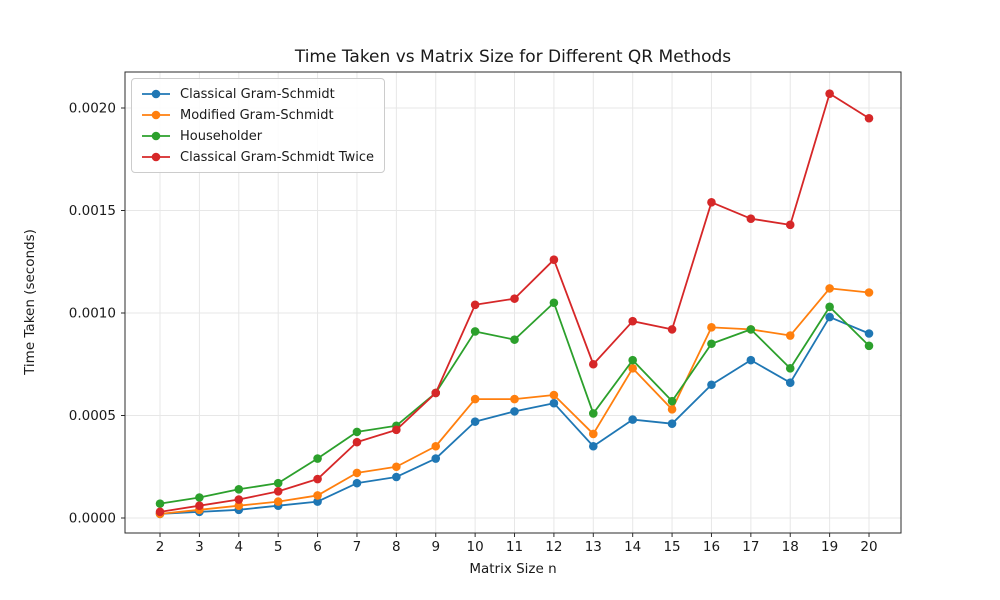 This screenshot has height=600, width=1000. What do you see at coordinates (829, 547) in the screenshot?
I see `x-tick-label: 19` at bounding box center [829, 547].